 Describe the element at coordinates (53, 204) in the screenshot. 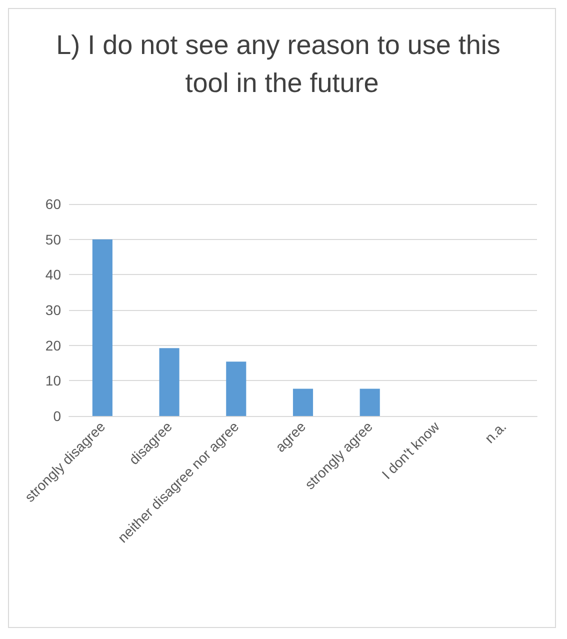

I see `y-tick-label: 60` at that location.